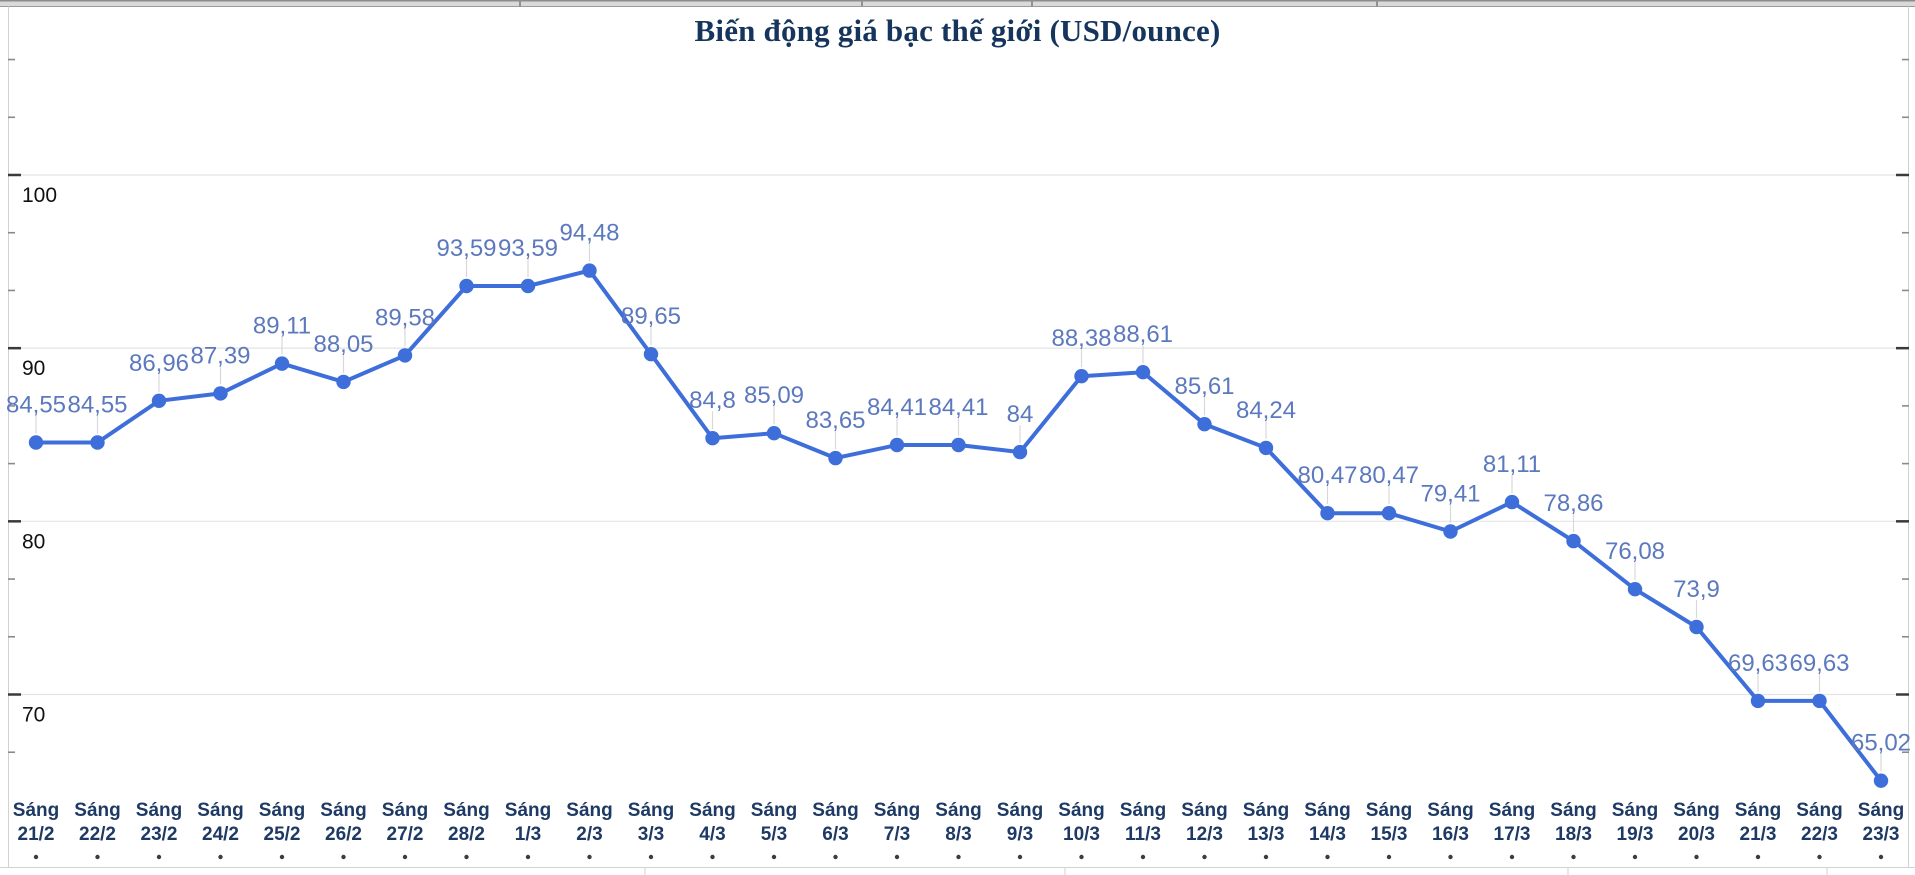 The height and width of the screenshot is (875, 1915). Describe the element at coordinates (33, 715) in the screenshot. I see `y-tick-label: 70` at that location.